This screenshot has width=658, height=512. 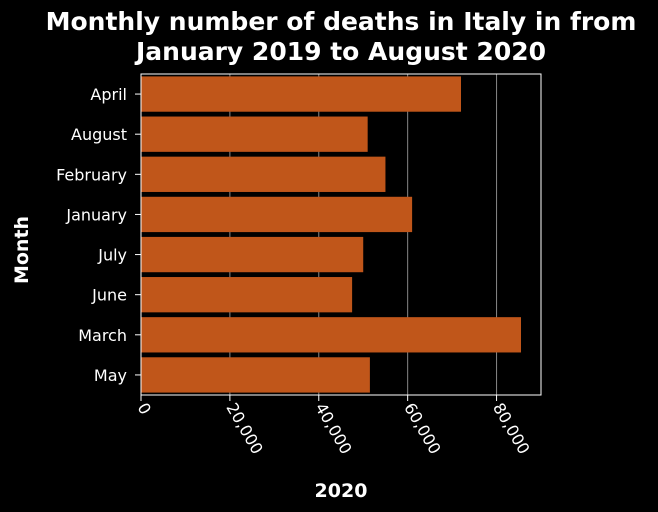 I want to click on bar-june, so click(x=247, y=295).